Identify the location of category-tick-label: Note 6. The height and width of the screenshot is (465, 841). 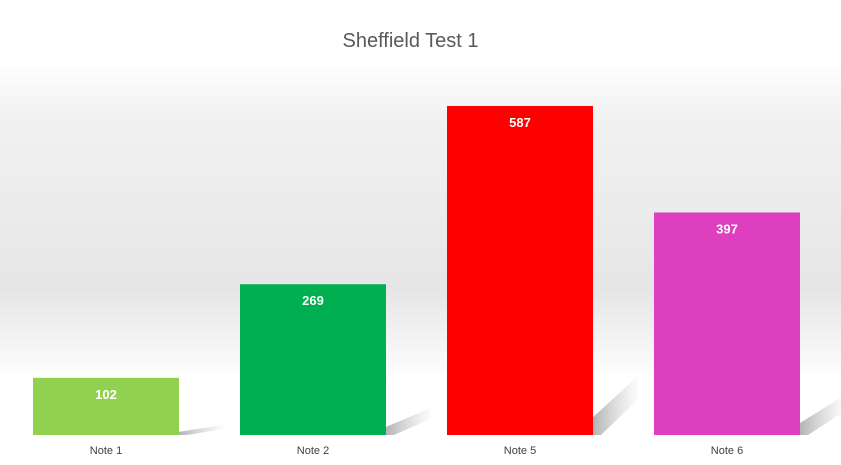
(727, 451).